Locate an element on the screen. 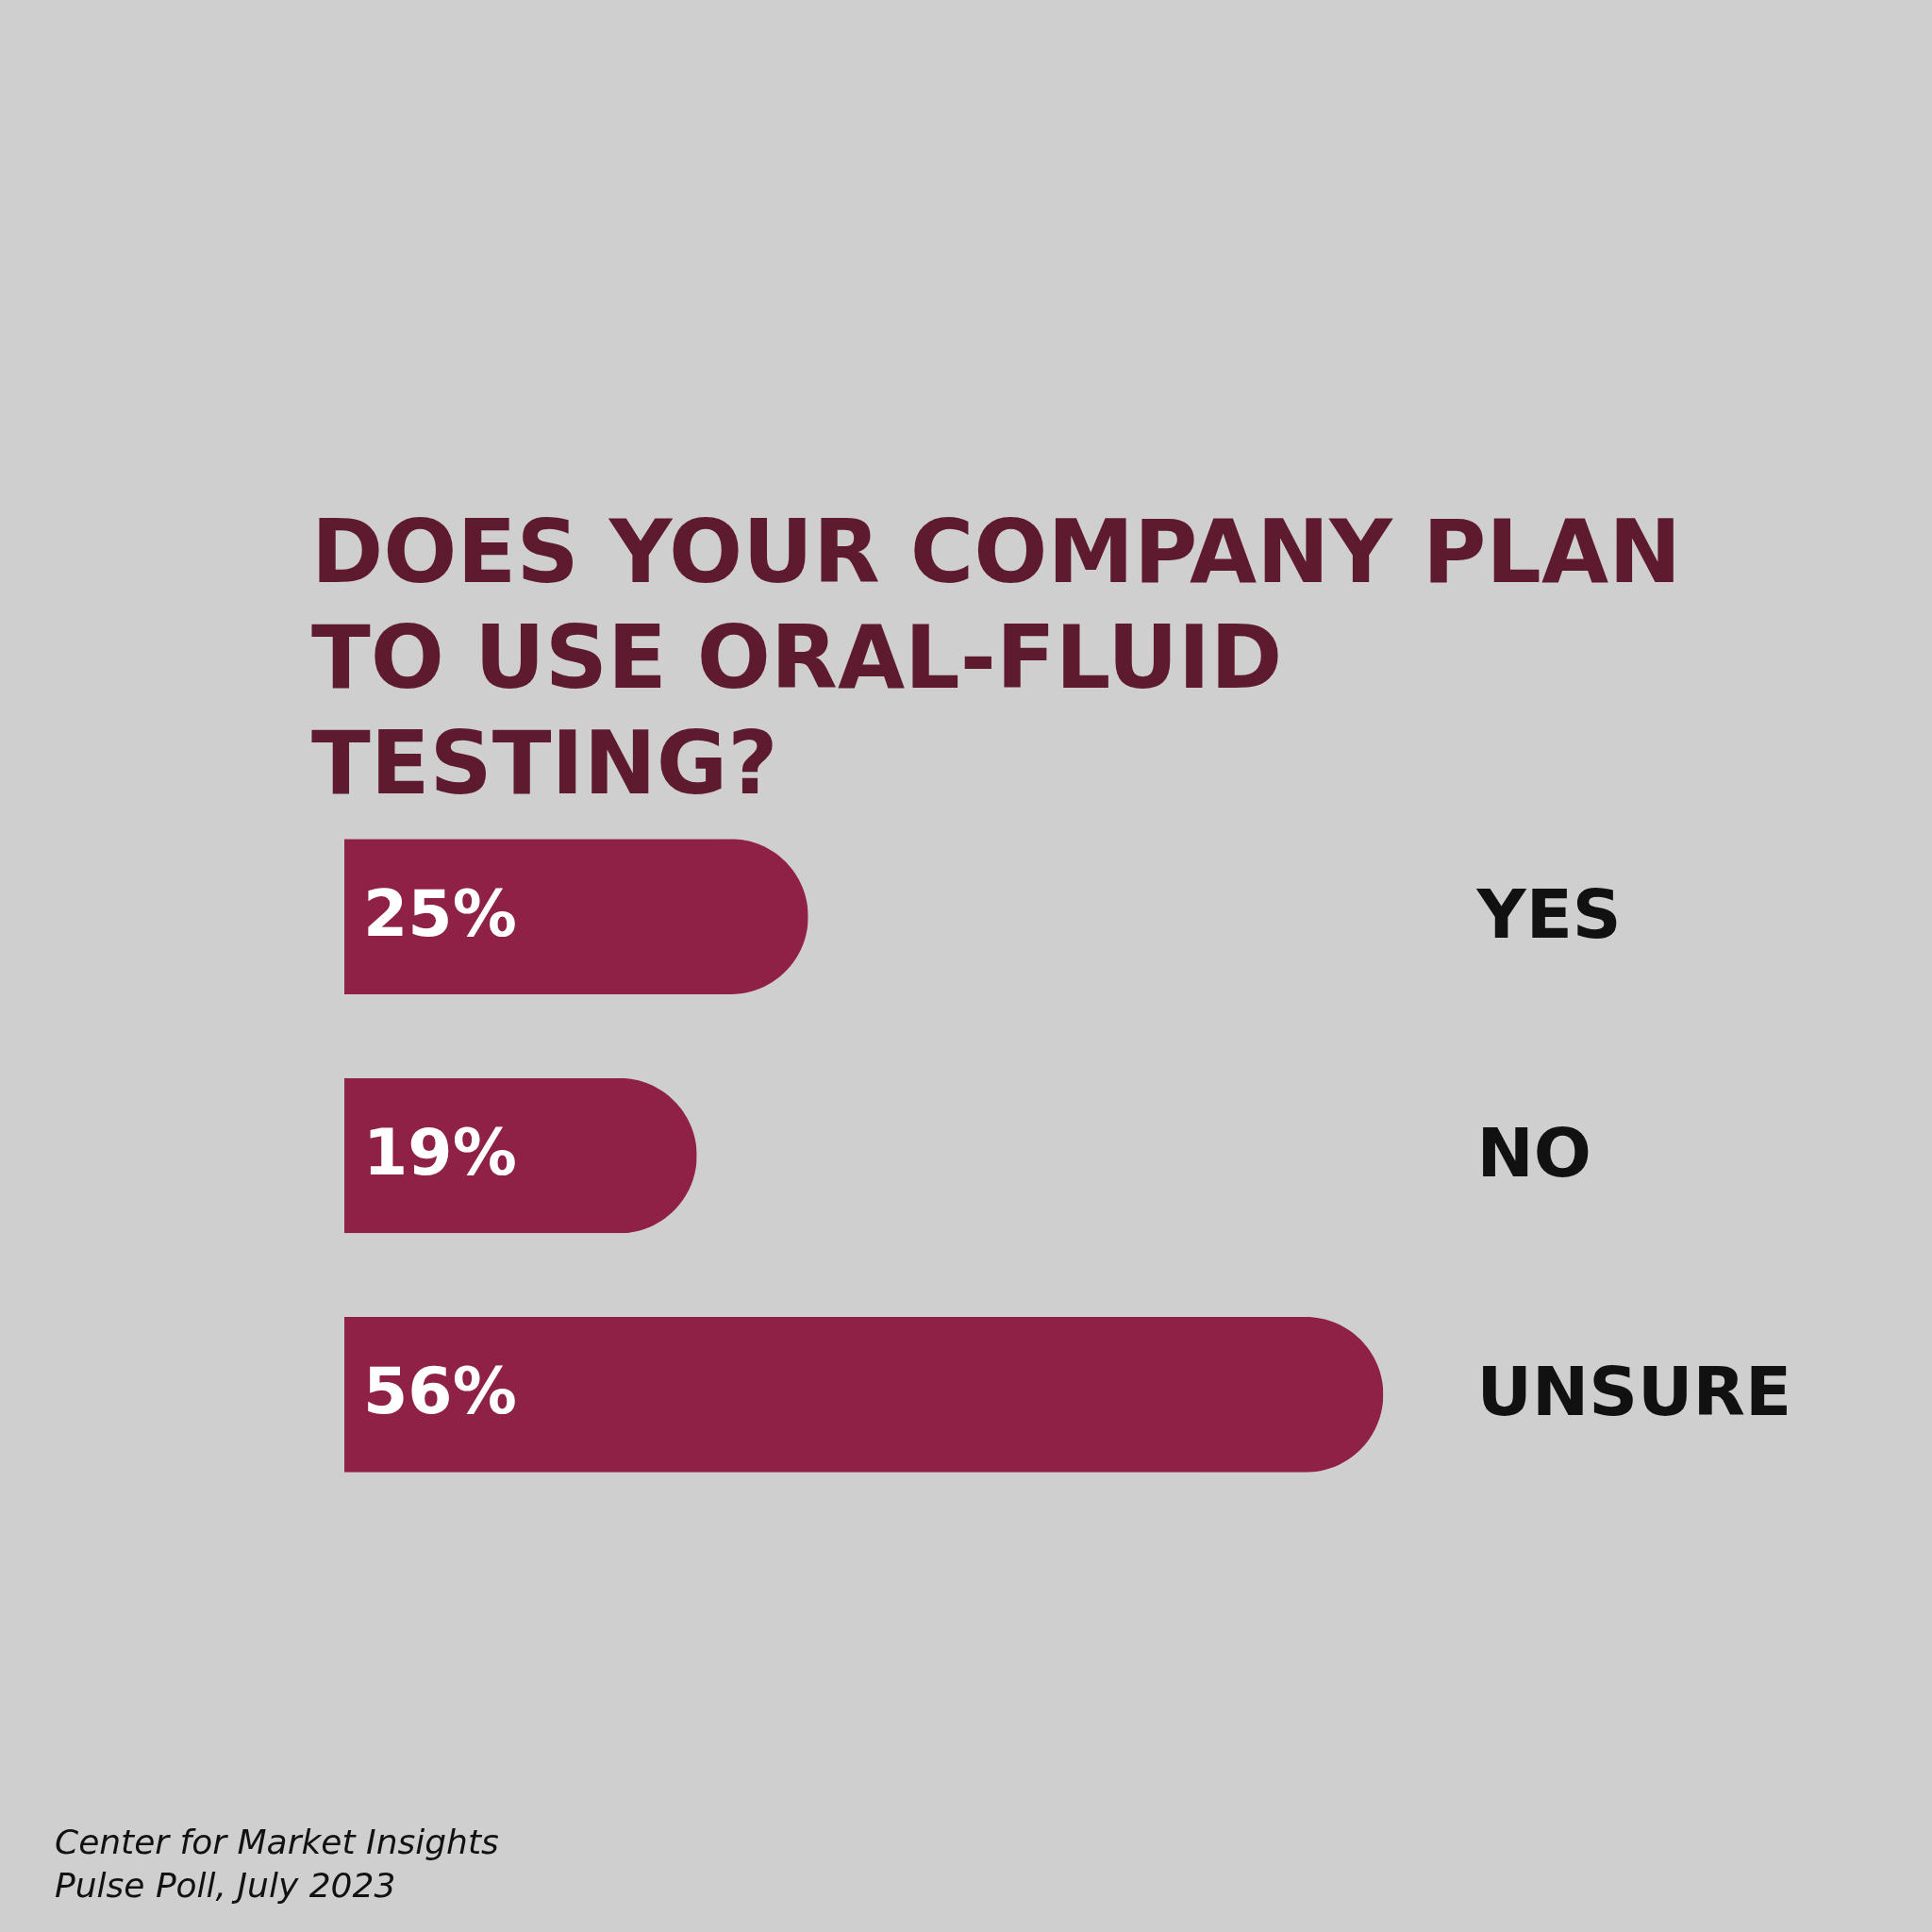 The width and height of the screenshot is (1932, 1932). text: Pulse Poll, July 2023 is located at coordinates (226, 1886).